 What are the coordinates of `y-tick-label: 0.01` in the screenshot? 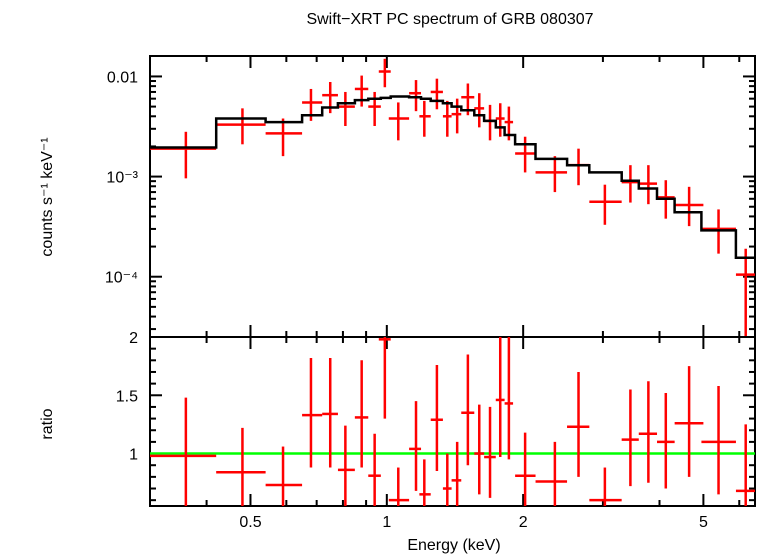 It's located at (122, 77).